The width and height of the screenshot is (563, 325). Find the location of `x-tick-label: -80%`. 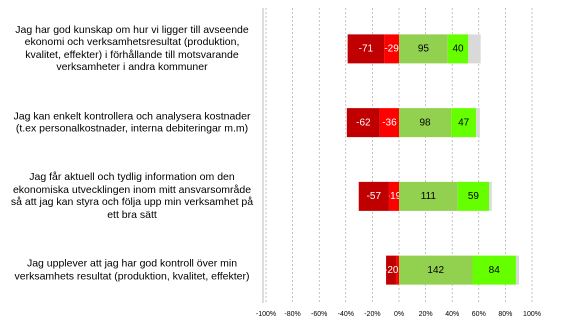

x-tick-label: -80% is located at coordinates (292, 314).